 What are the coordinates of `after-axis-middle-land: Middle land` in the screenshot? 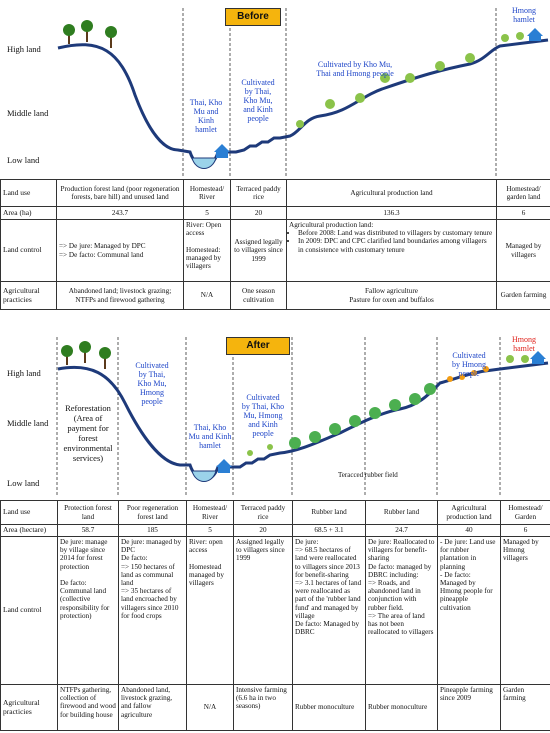 It's located at (28, 423).